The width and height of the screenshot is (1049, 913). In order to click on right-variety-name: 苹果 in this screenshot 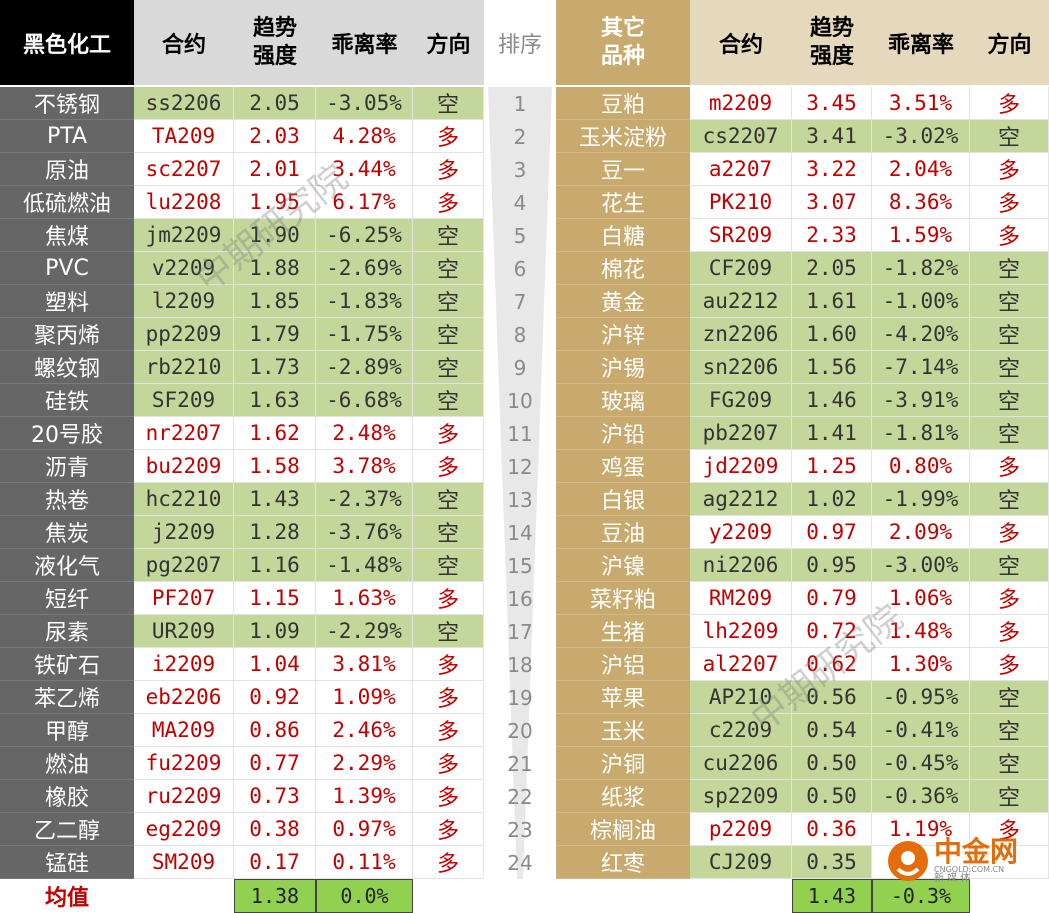, I will do `click(623, 697)`.